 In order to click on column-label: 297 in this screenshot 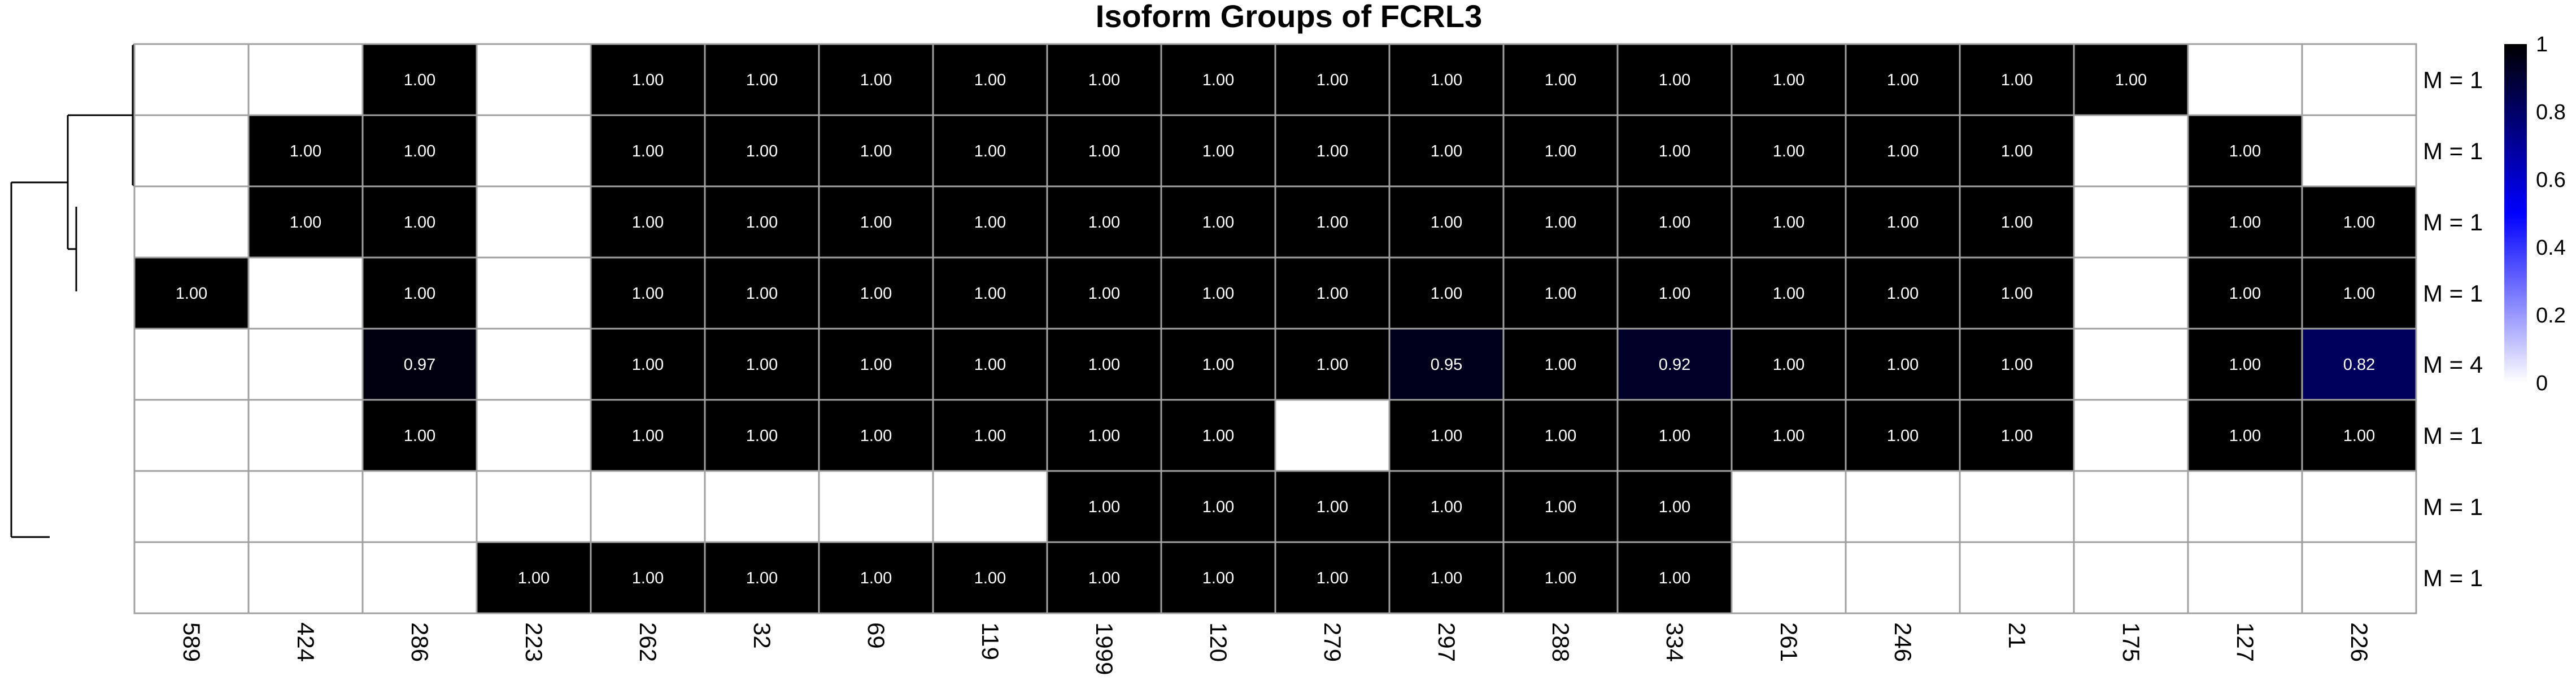, I will do `click(1446, 642)`.